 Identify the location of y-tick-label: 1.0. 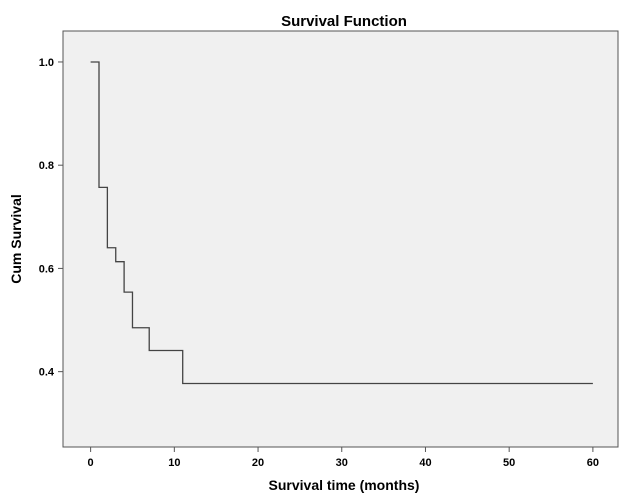
(46, 63).